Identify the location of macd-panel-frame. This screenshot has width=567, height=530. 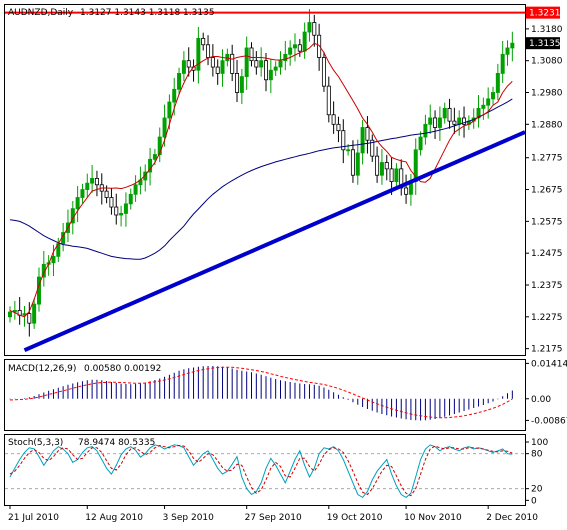
(265, 395).